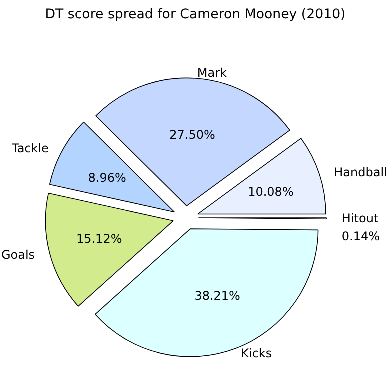  Describe the element at coordinates (271, 191) in the screenshot. I see `data-label: 10.08%` at that location.